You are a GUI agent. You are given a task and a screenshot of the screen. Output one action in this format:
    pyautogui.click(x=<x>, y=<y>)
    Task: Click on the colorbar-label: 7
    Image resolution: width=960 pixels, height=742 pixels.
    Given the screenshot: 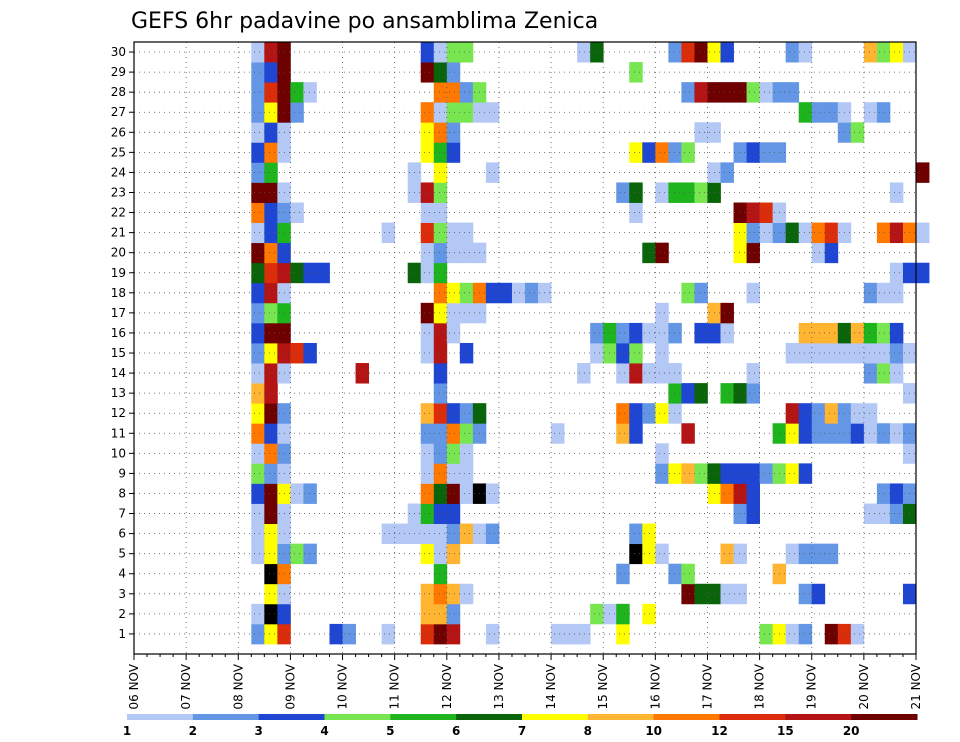 What is the action you would take?
    pyautogui.click(x=522, y=731)
    